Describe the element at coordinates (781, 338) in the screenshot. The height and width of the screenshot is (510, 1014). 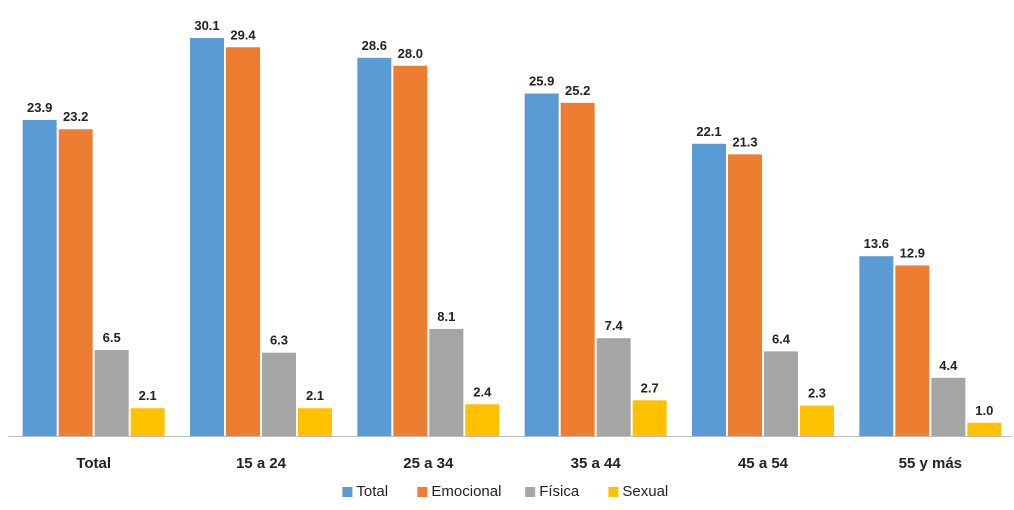
I see `value-label-física-4: 6.4` at that location.